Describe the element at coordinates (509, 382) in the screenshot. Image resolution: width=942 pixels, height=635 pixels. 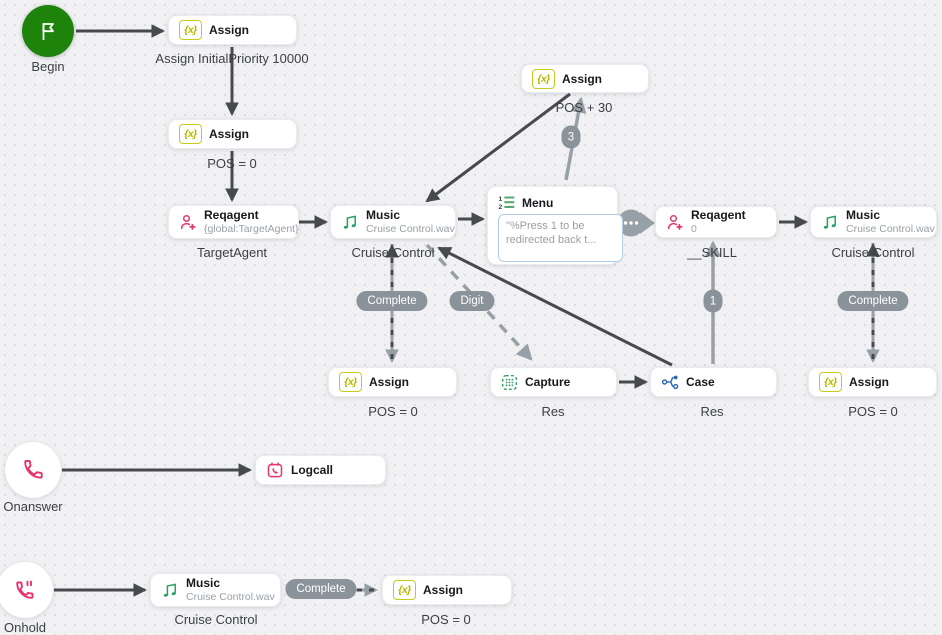
I see `capture-icon` at that location.